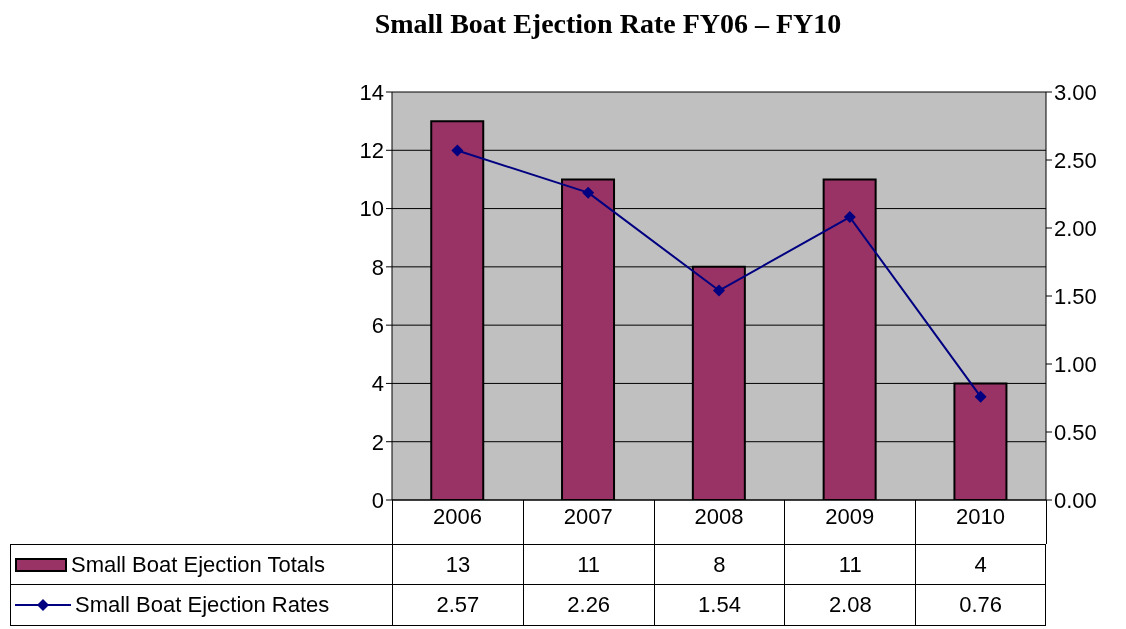 This screenshot has width=1126, height=629. I want to click on y-tick-label: 4, so click(377, 384).